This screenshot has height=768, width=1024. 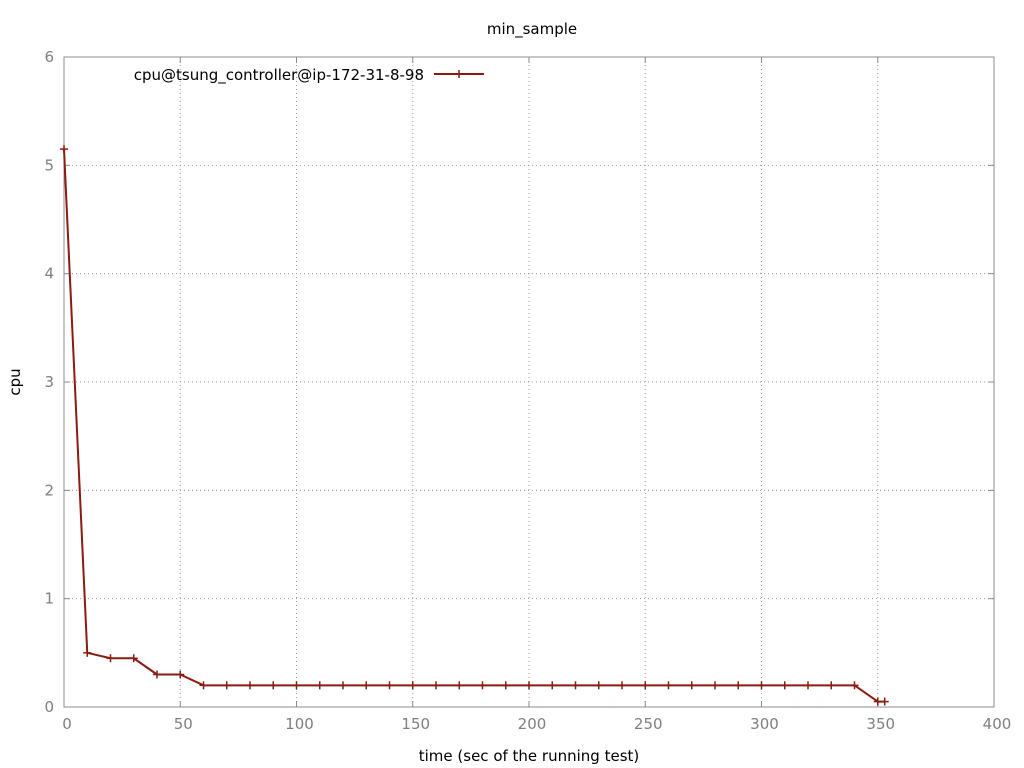 I want to click on x-tick-label: 400, so click(x=997, y=724).